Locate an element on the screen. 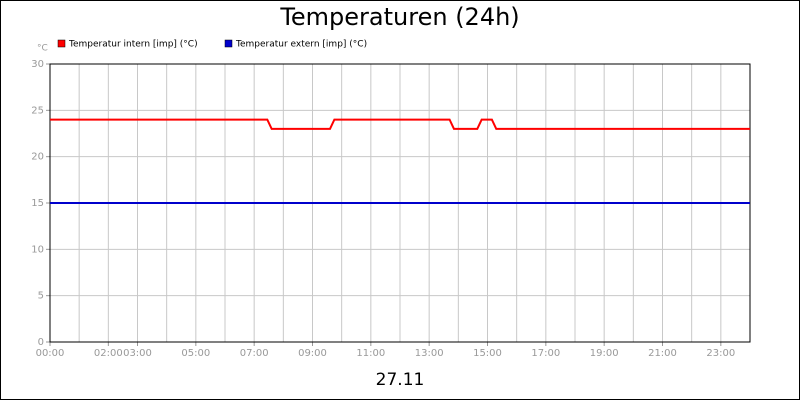 The height and width of the screenshot is (400, 800). y-tick-label: 5 is located at coordinates (41, 296).